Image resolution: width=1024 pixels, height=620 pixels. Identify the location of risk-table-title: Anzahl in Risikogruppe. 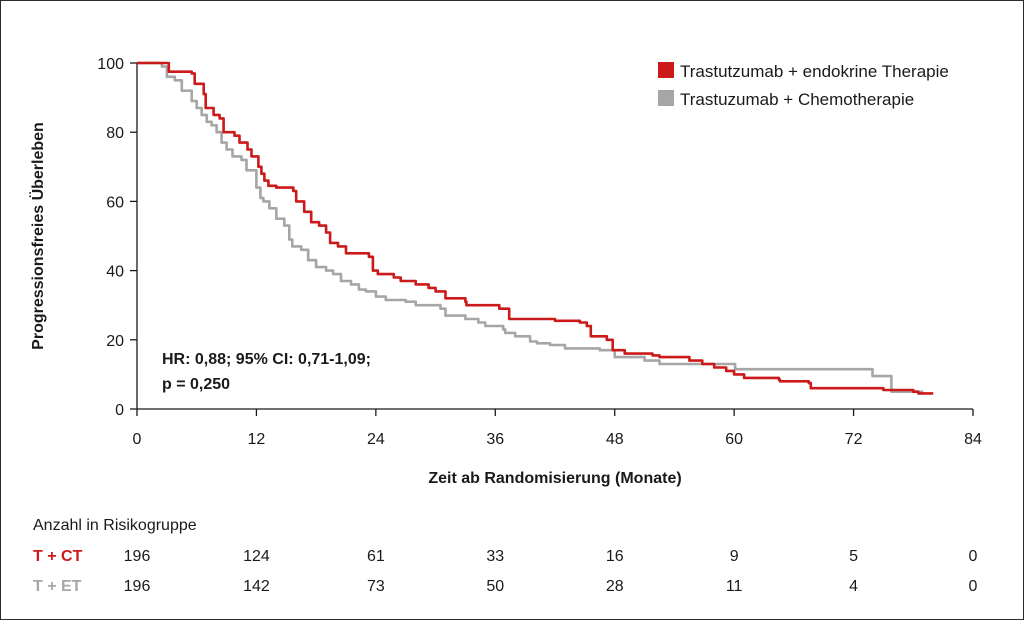
(115, 525).